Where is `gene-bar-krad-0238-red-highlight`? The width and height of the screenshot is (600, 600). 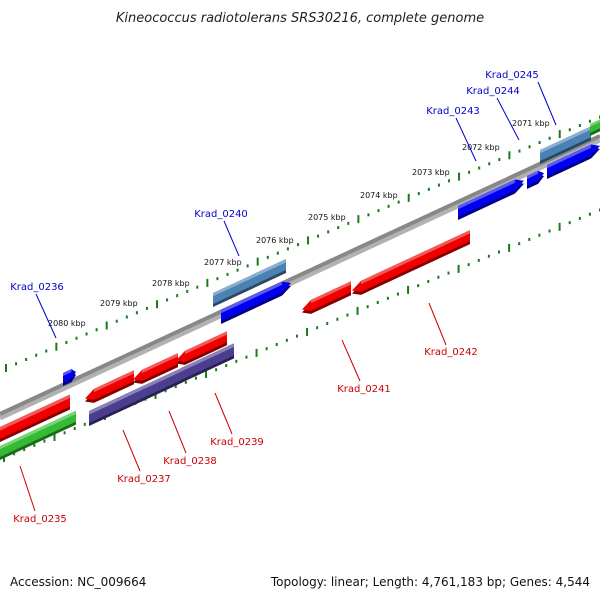 gene-bar-krad-0238-red-highlight is located at coordinates (160, 363).